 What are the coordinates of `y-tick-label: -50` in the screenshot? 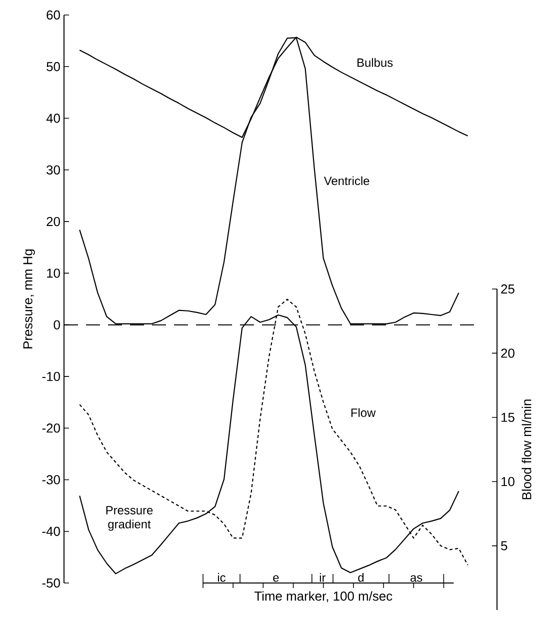 It's located at (51, 583).